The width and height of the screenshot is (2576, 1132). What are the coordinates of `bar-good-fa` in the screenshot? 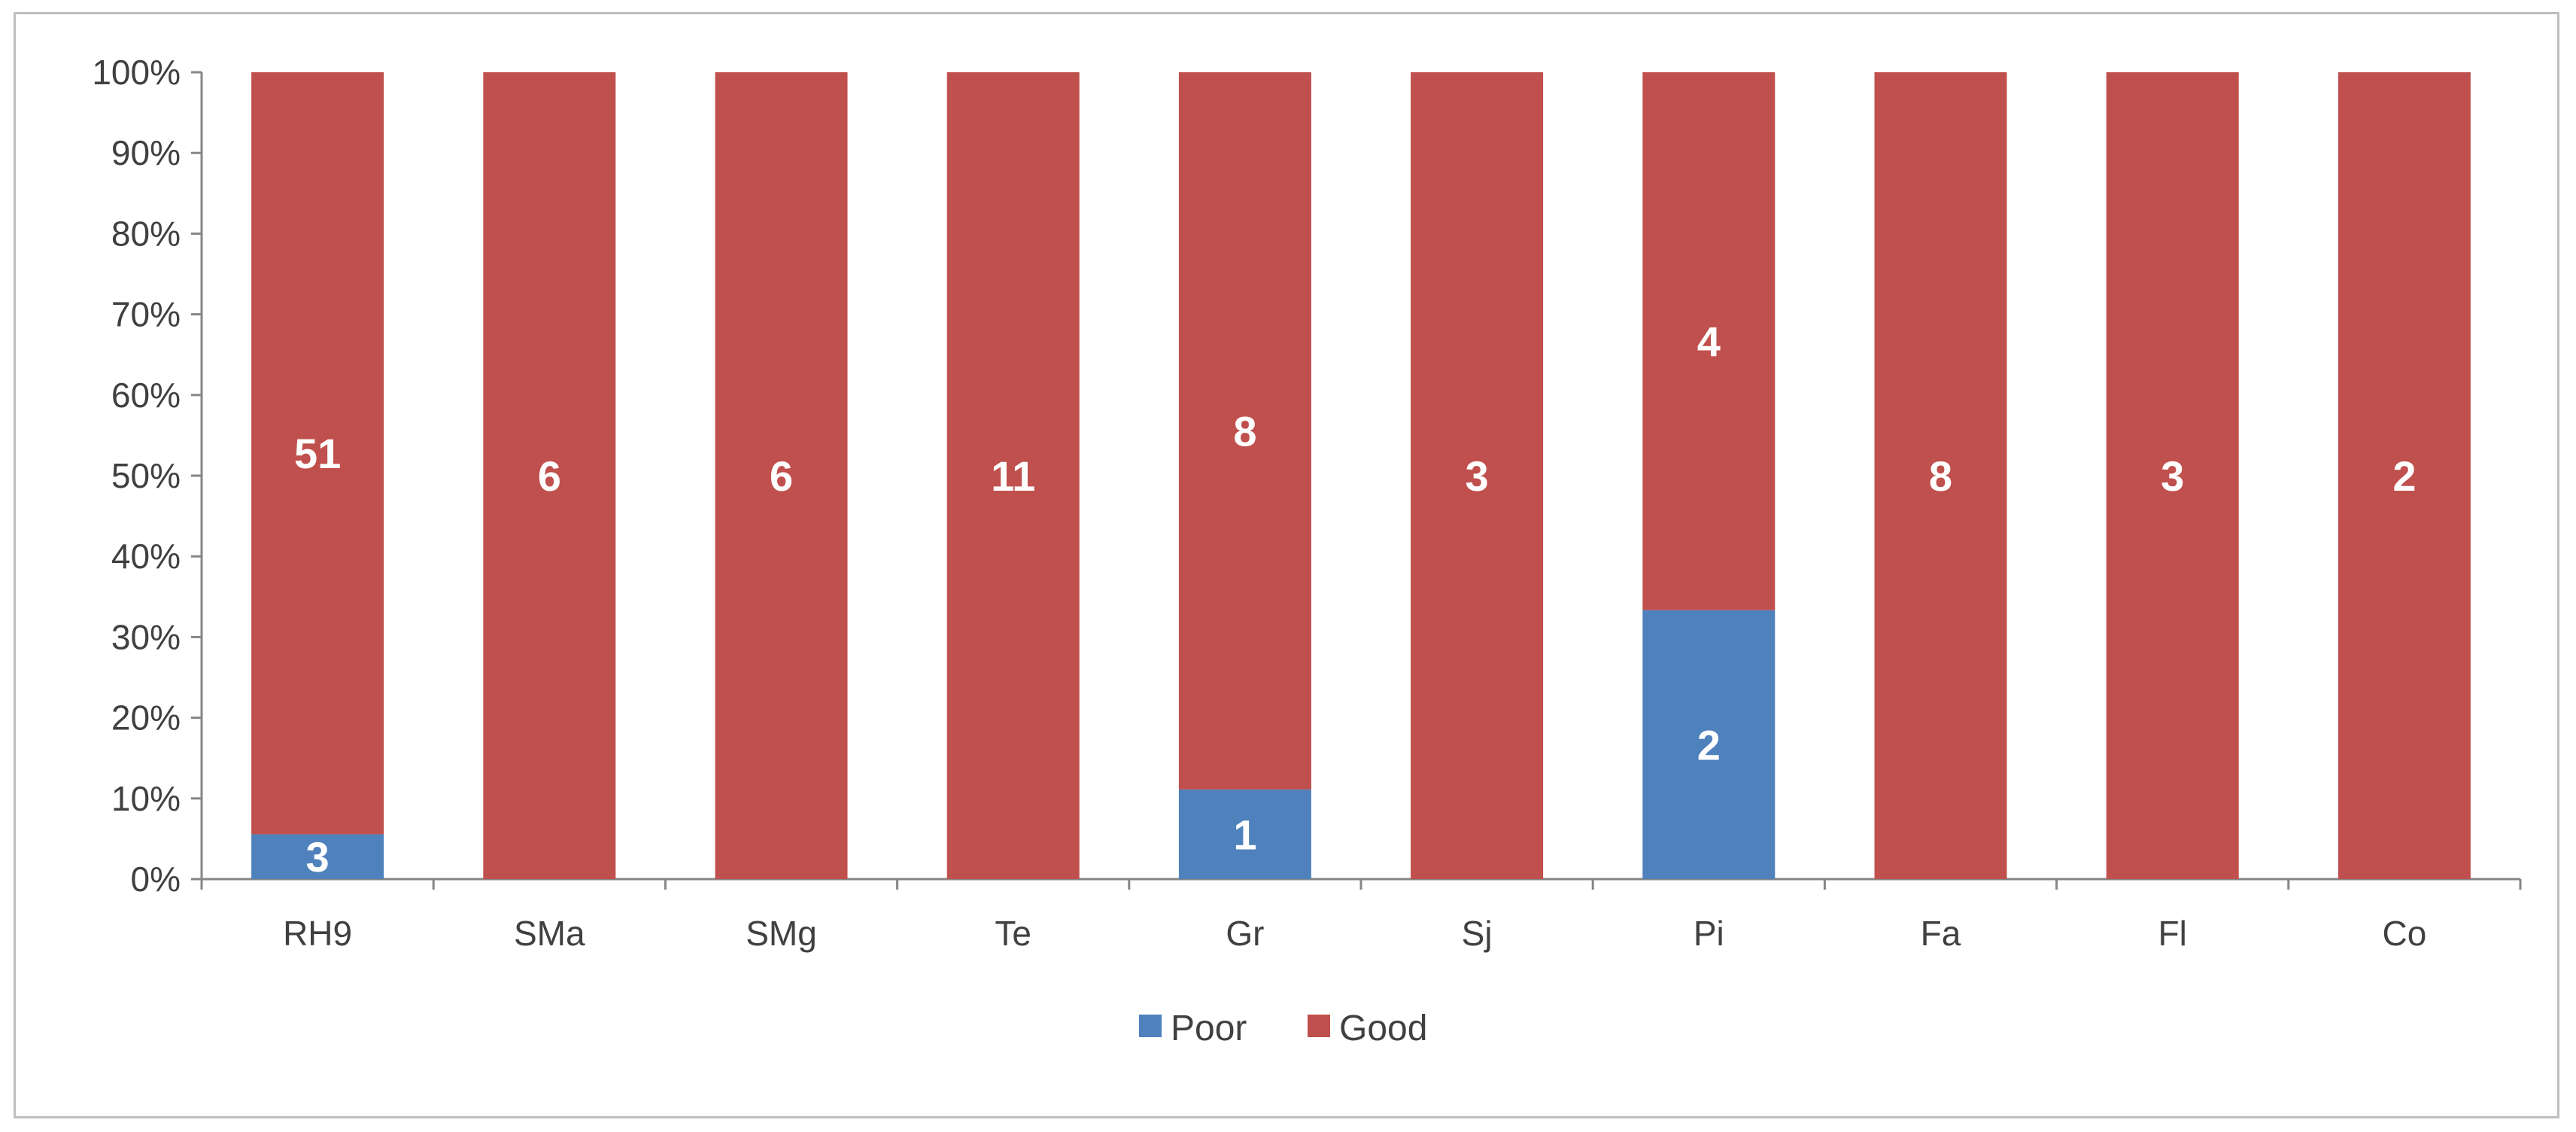 It's located at (1941, 475).